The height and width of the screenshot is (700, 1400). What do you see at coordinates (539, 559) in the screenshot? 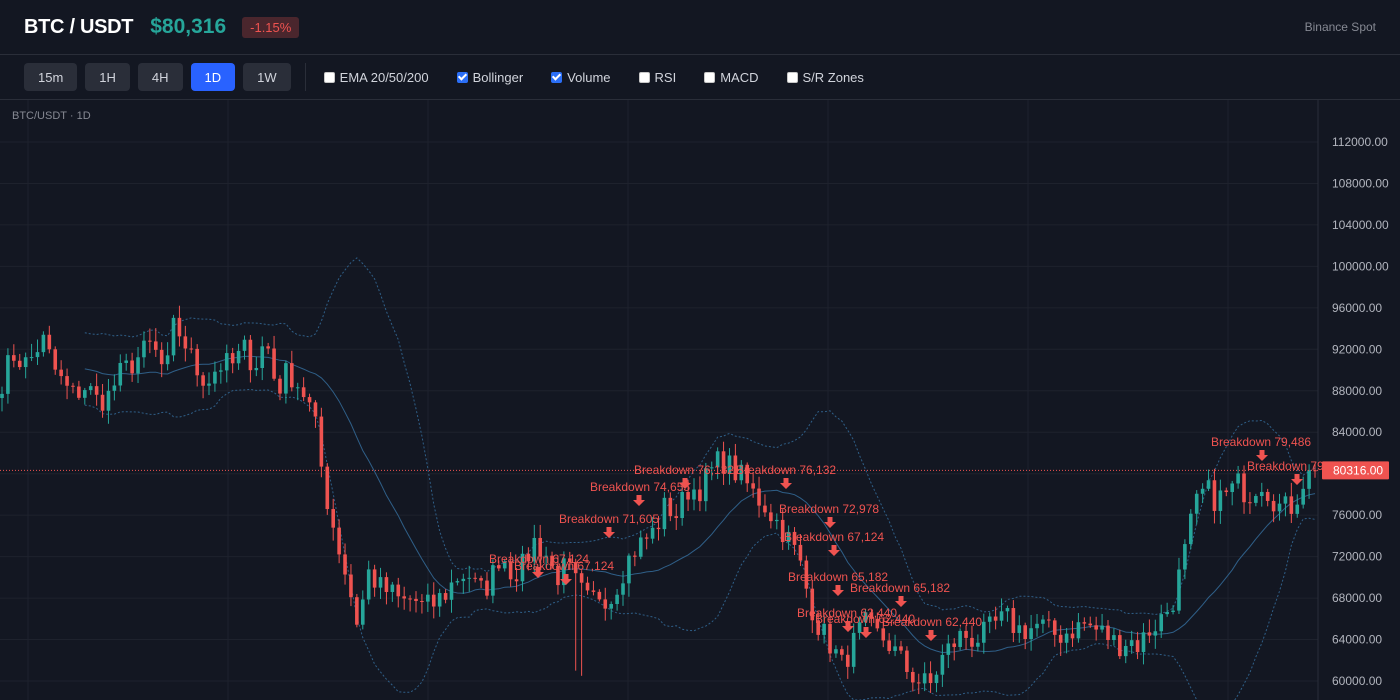
I see `breakdown-label: Breakdown 67,124` at bounding box center [539, 559].